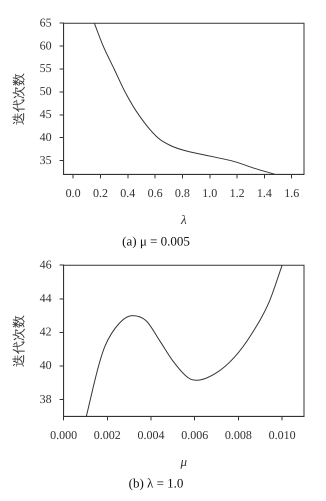 The image size is (326, 501). I want to click on x-tick-label: 1.0, so click(210, 193).